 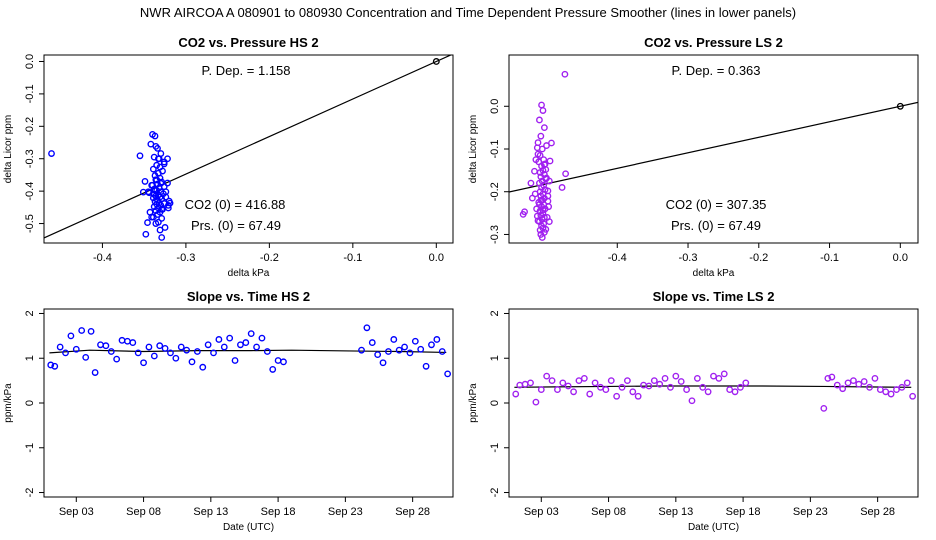 What do you see at coordinates (249, 351) in the screenshot?
I see `hs-slope-plot-area` at bounding box center [249, 351].